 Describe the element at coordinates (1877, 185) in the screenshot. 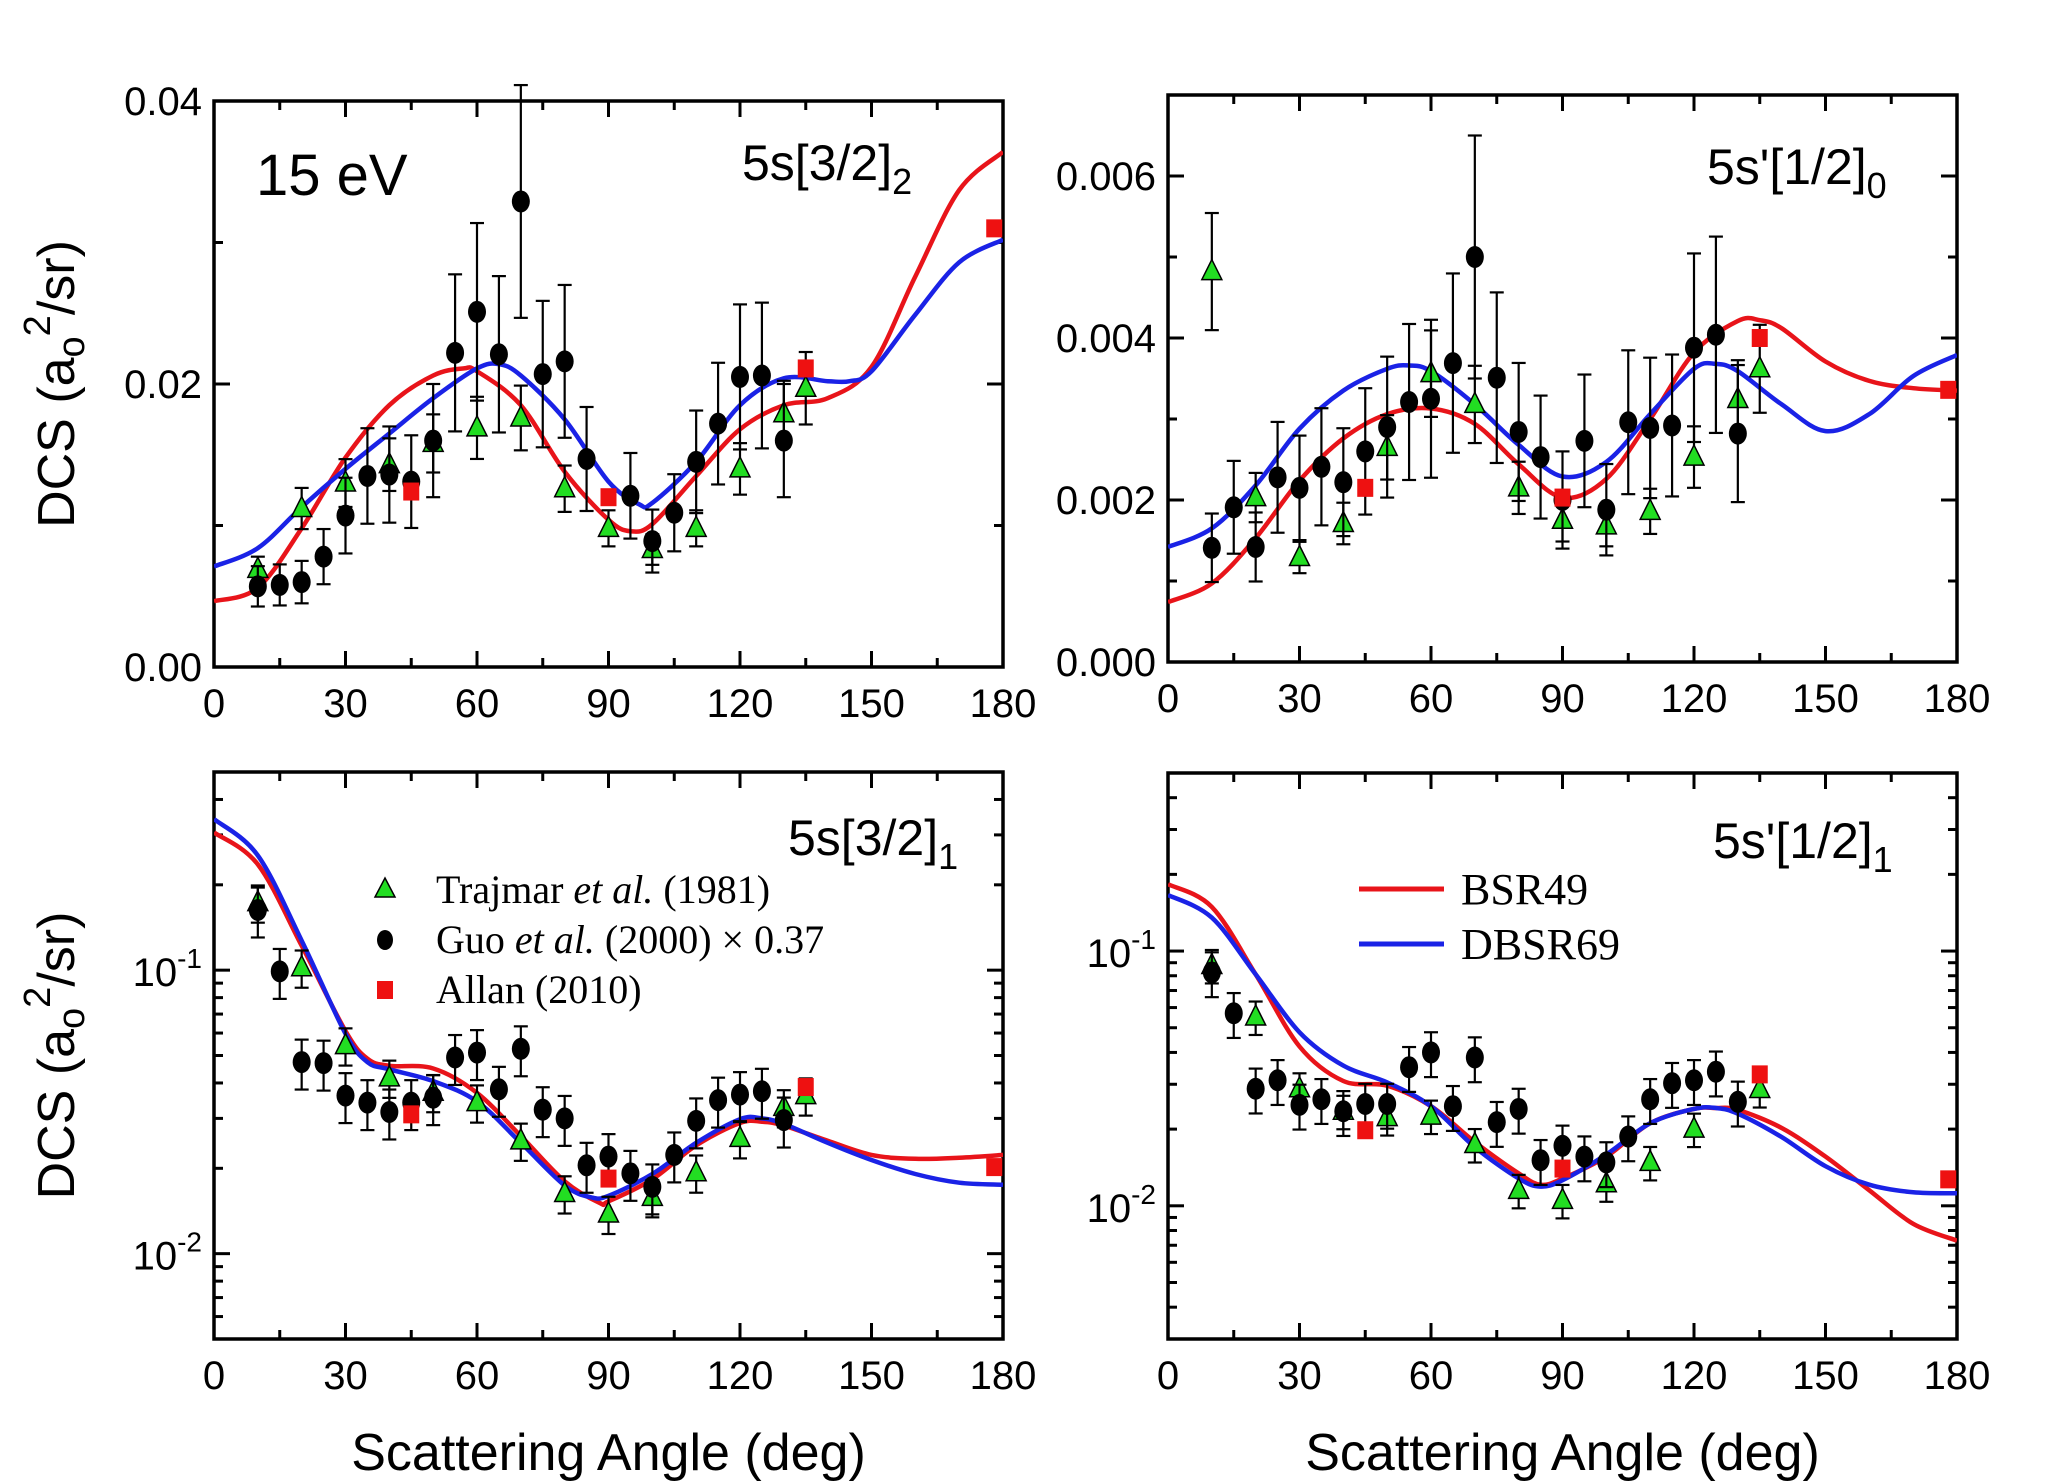

I see `panel-title-subscript: 0` at that location.